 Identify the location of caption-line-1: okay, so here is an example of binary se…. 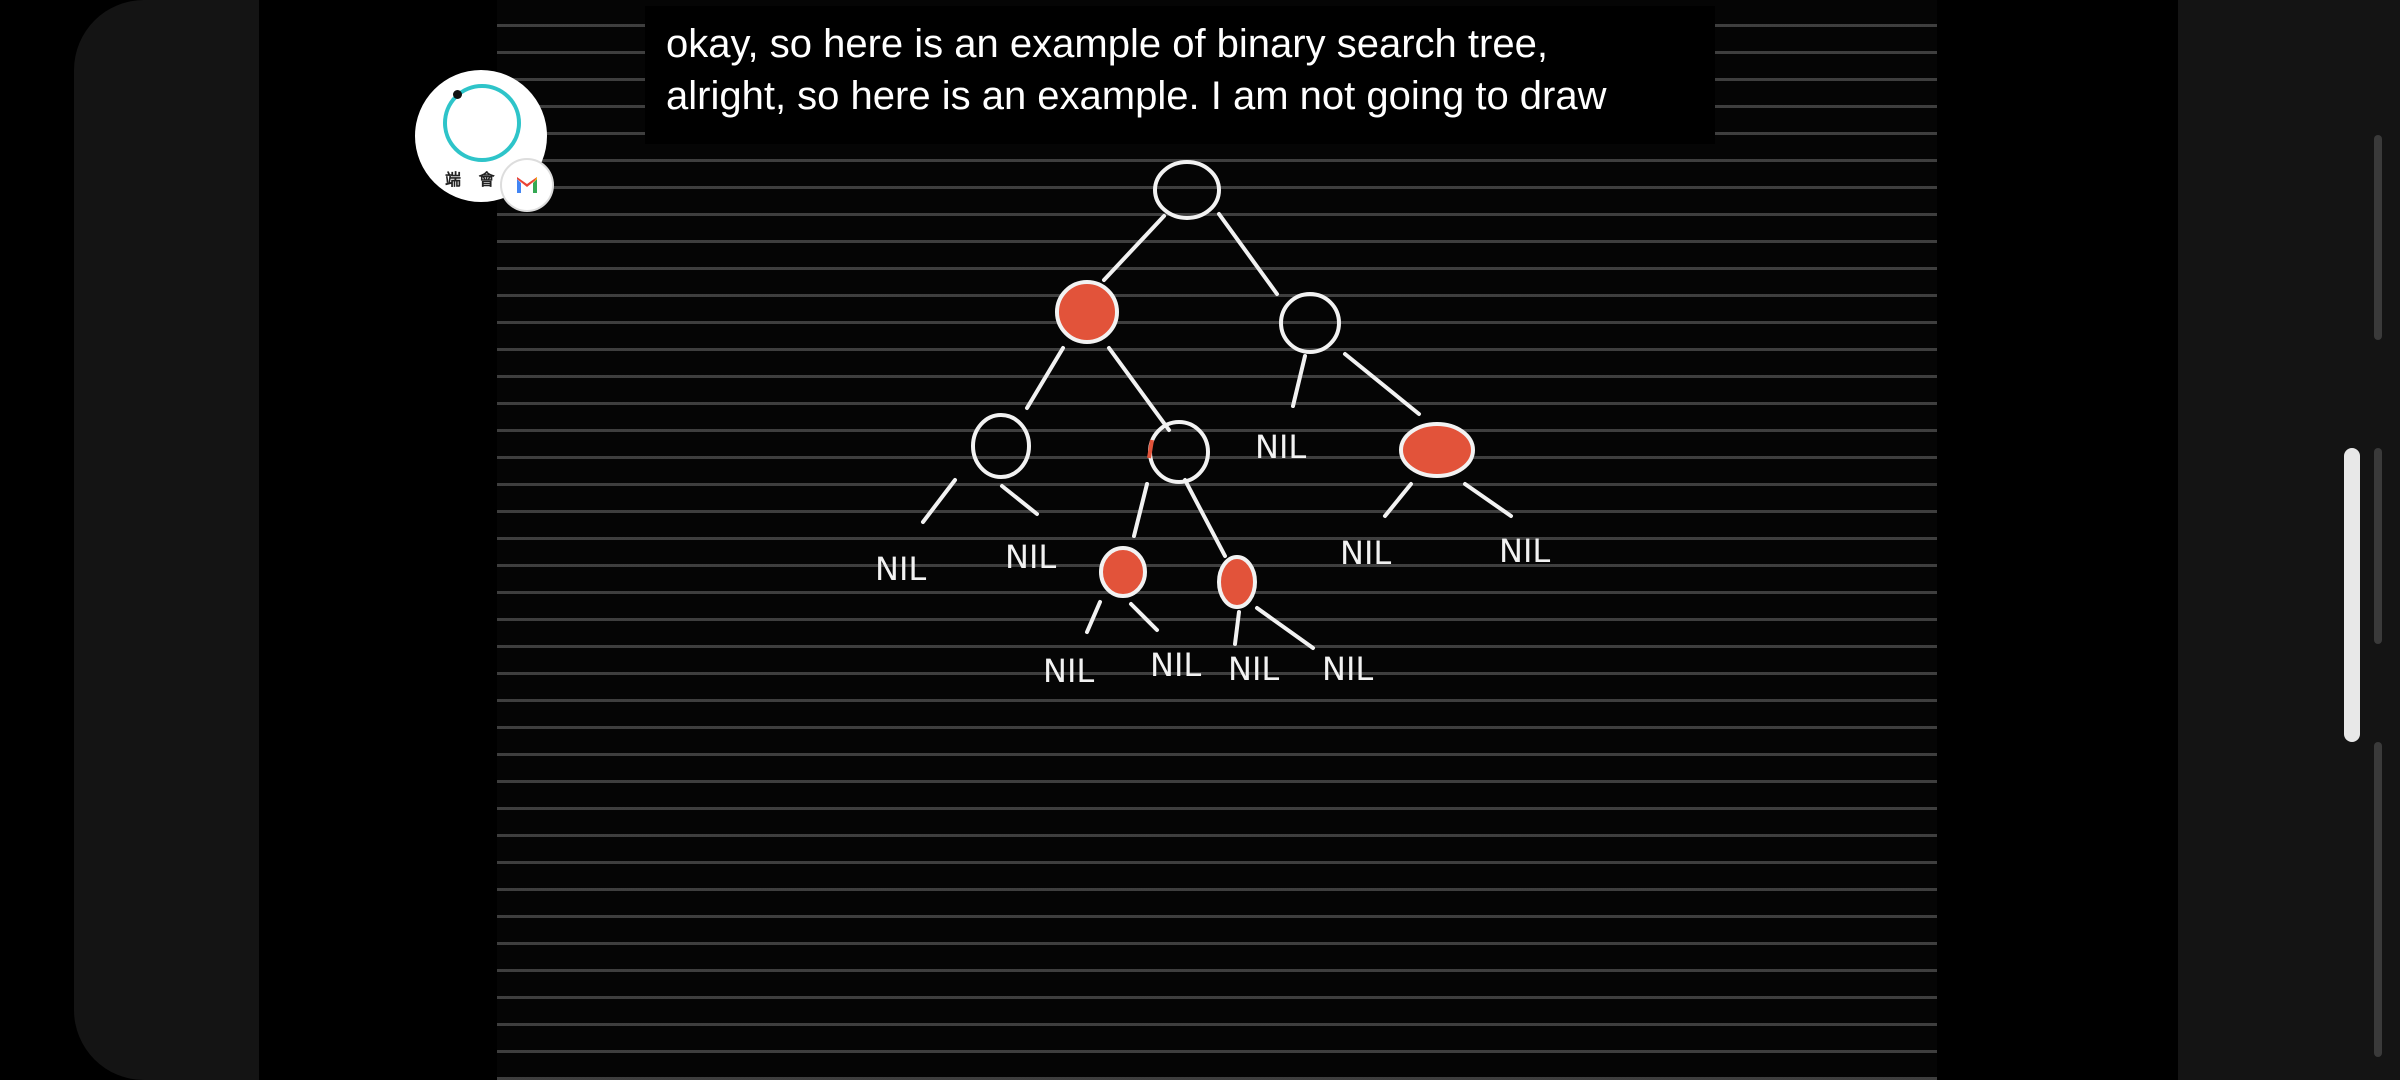
(1107, 44).